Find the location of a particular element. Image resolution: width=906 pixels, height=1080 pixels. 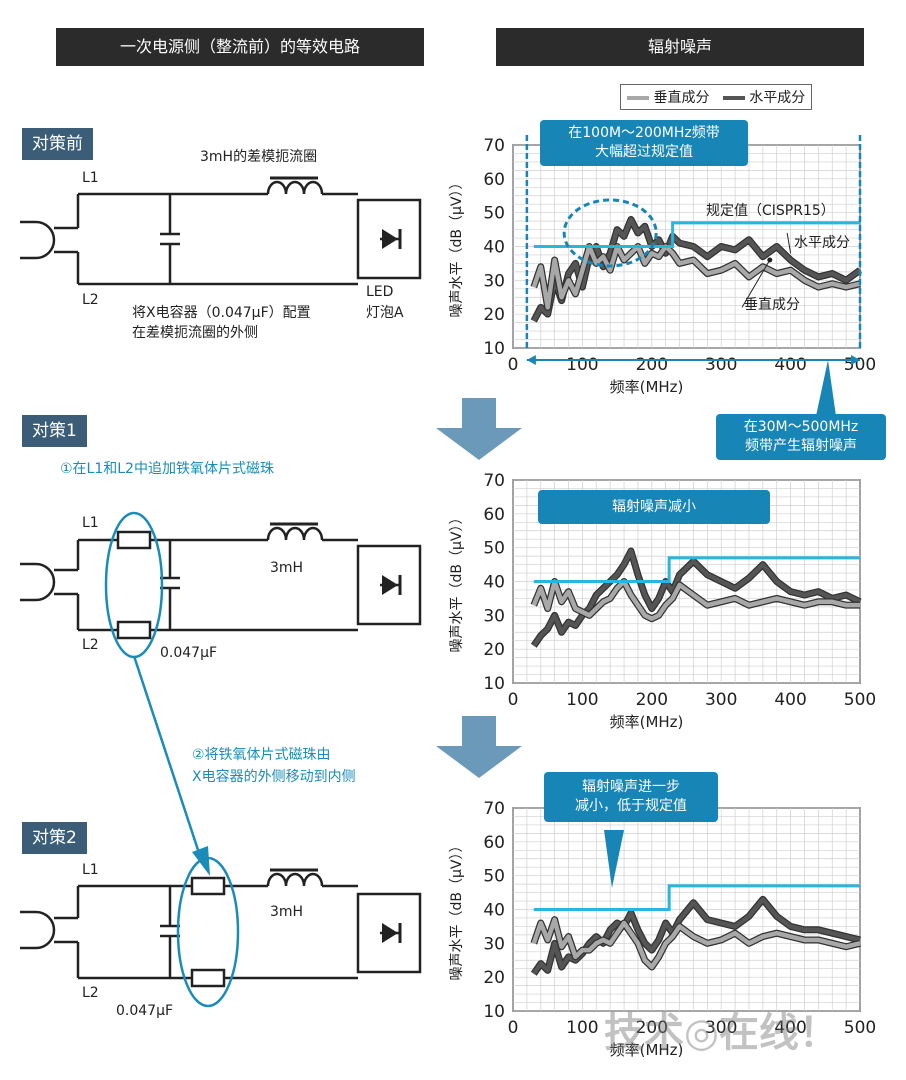

l1-label-m2: L1 is located at coordinates (90, 870).